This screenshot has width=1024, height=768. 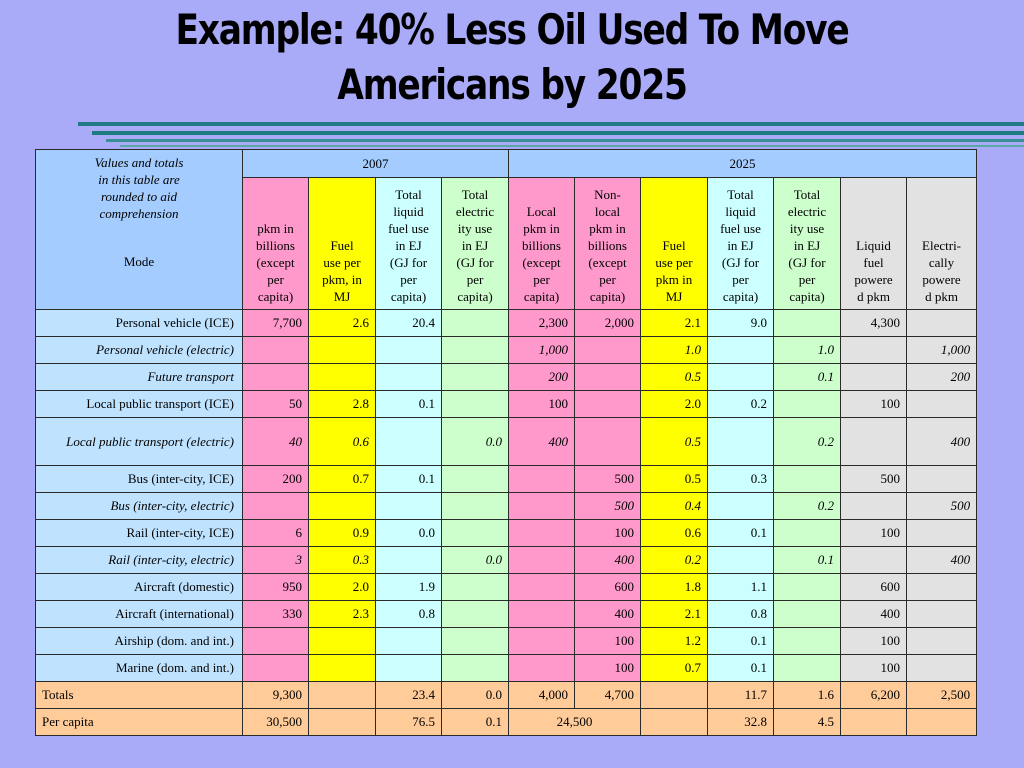 What do you see at coordinates (607, 614) in the screenshot?
I see `cell-nonlocal-pkm-2025: 400` at bounding box center [607, 614].